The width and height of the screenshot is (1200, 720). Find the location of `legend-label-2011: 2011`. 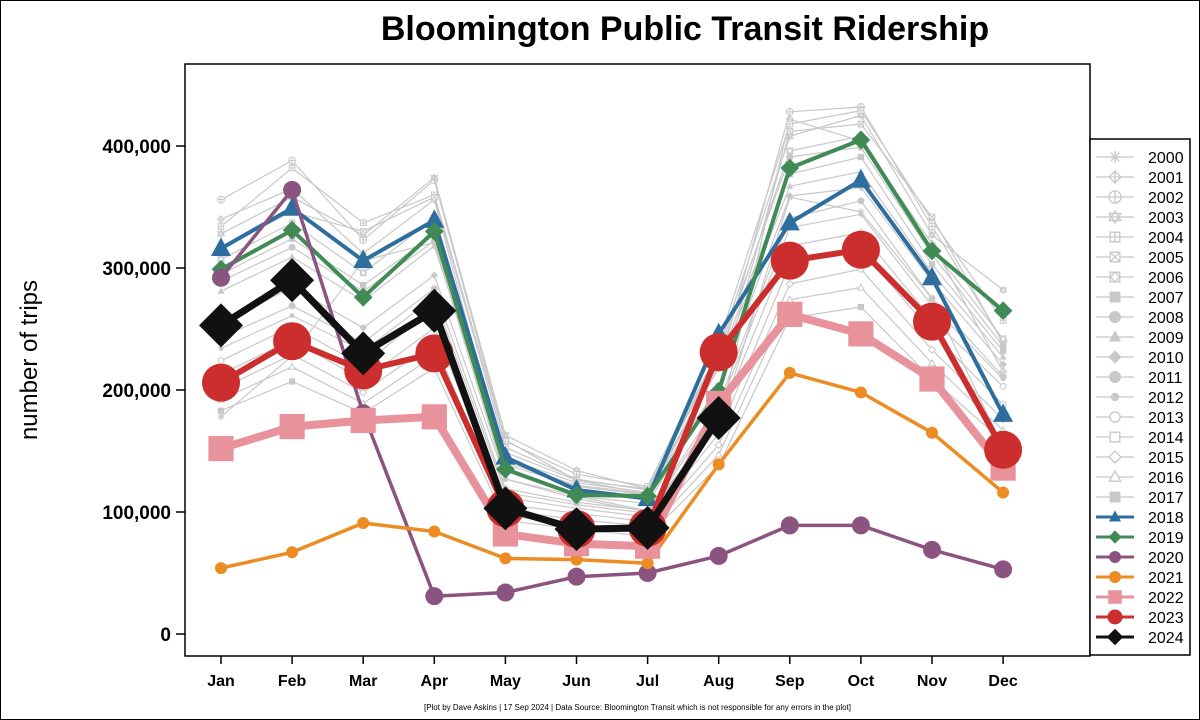

legend-label-2011: 2011 is located at coordinates (1165, 378).